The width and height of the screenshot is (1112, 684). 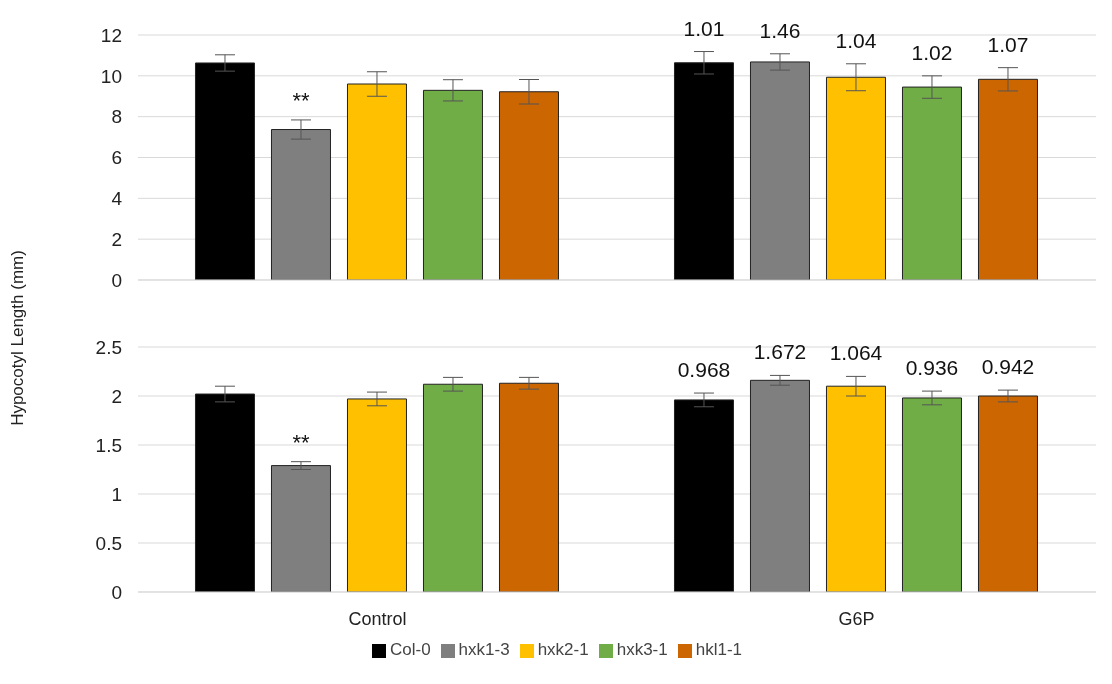 What do you see at coordinates (117, 199) in the screenshot?
I see `y-tick-label: 4` at bounding box center [117, 199].